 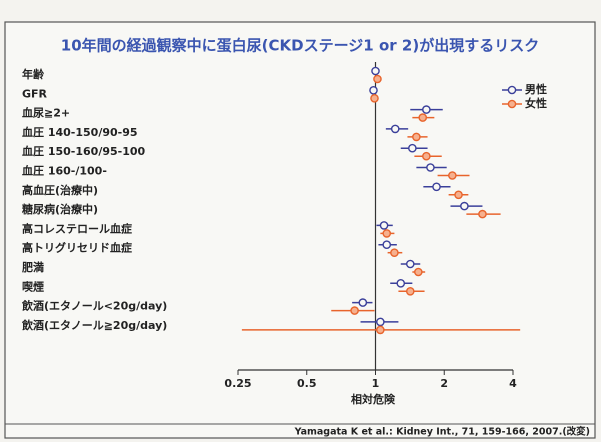 What do you see at coordinates (64, 171) in the screenshot?
I see `row-label: 血圧 160-/100-` at bounding box center [64, 171].